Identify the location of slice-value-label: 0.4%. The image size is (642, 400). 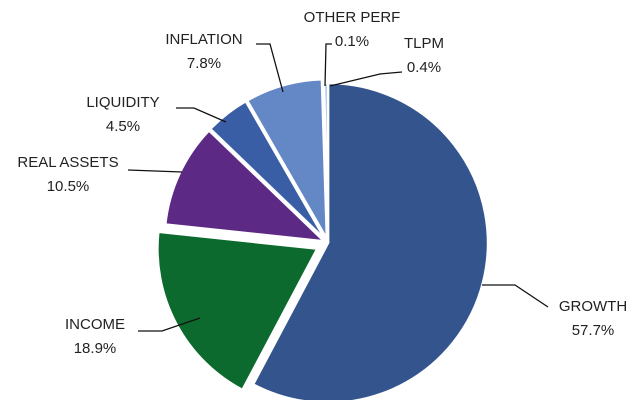
(424, 67).